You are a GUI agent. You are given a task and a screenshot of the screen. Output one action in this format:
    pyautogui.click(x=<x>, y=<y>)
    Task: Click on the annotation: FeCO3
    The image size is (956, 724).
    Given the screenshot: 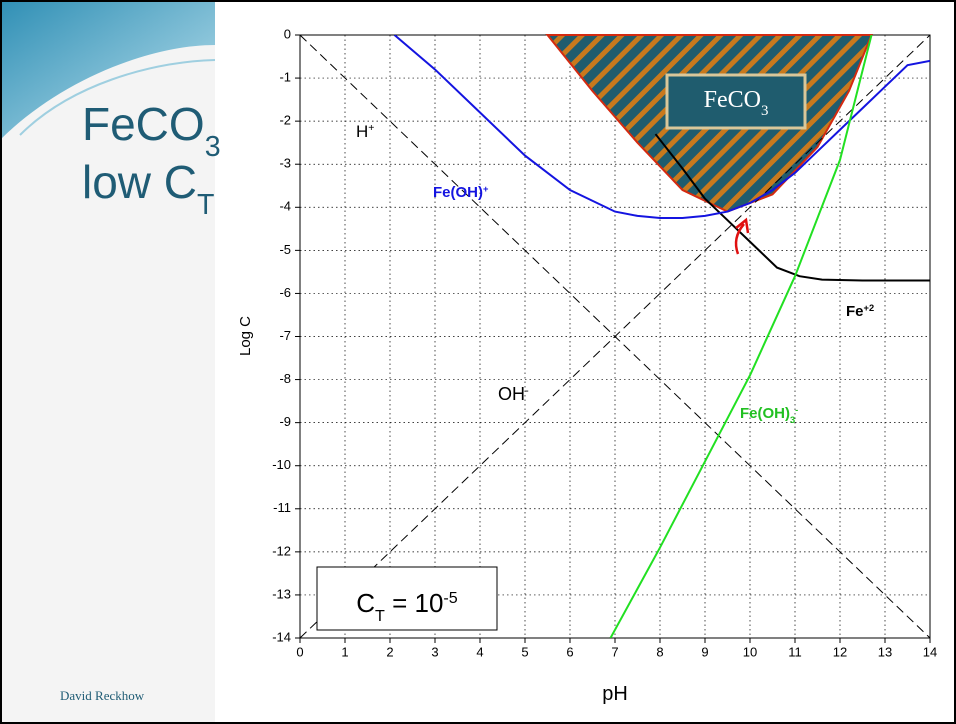 What is the action you would take?
    pyautogui.click(x=736, y=103)
    